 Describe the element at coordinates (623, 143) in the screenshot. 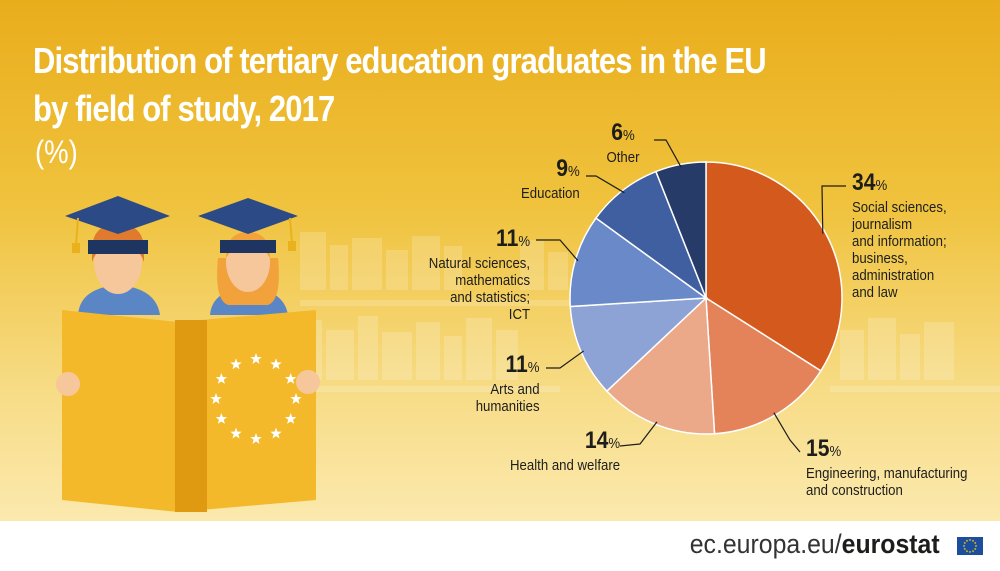

I see `label-other: 6% Other` at that location.